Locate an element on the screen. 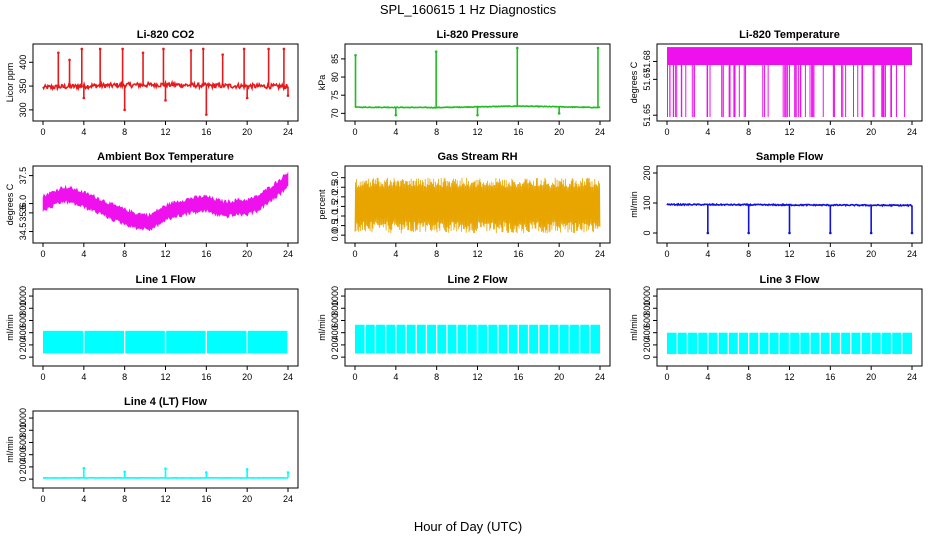 Image resolution: width=936 pixels, height=540 pixels. panel-1-ytick-label-1: 75 is located at coordinates (335, 95).